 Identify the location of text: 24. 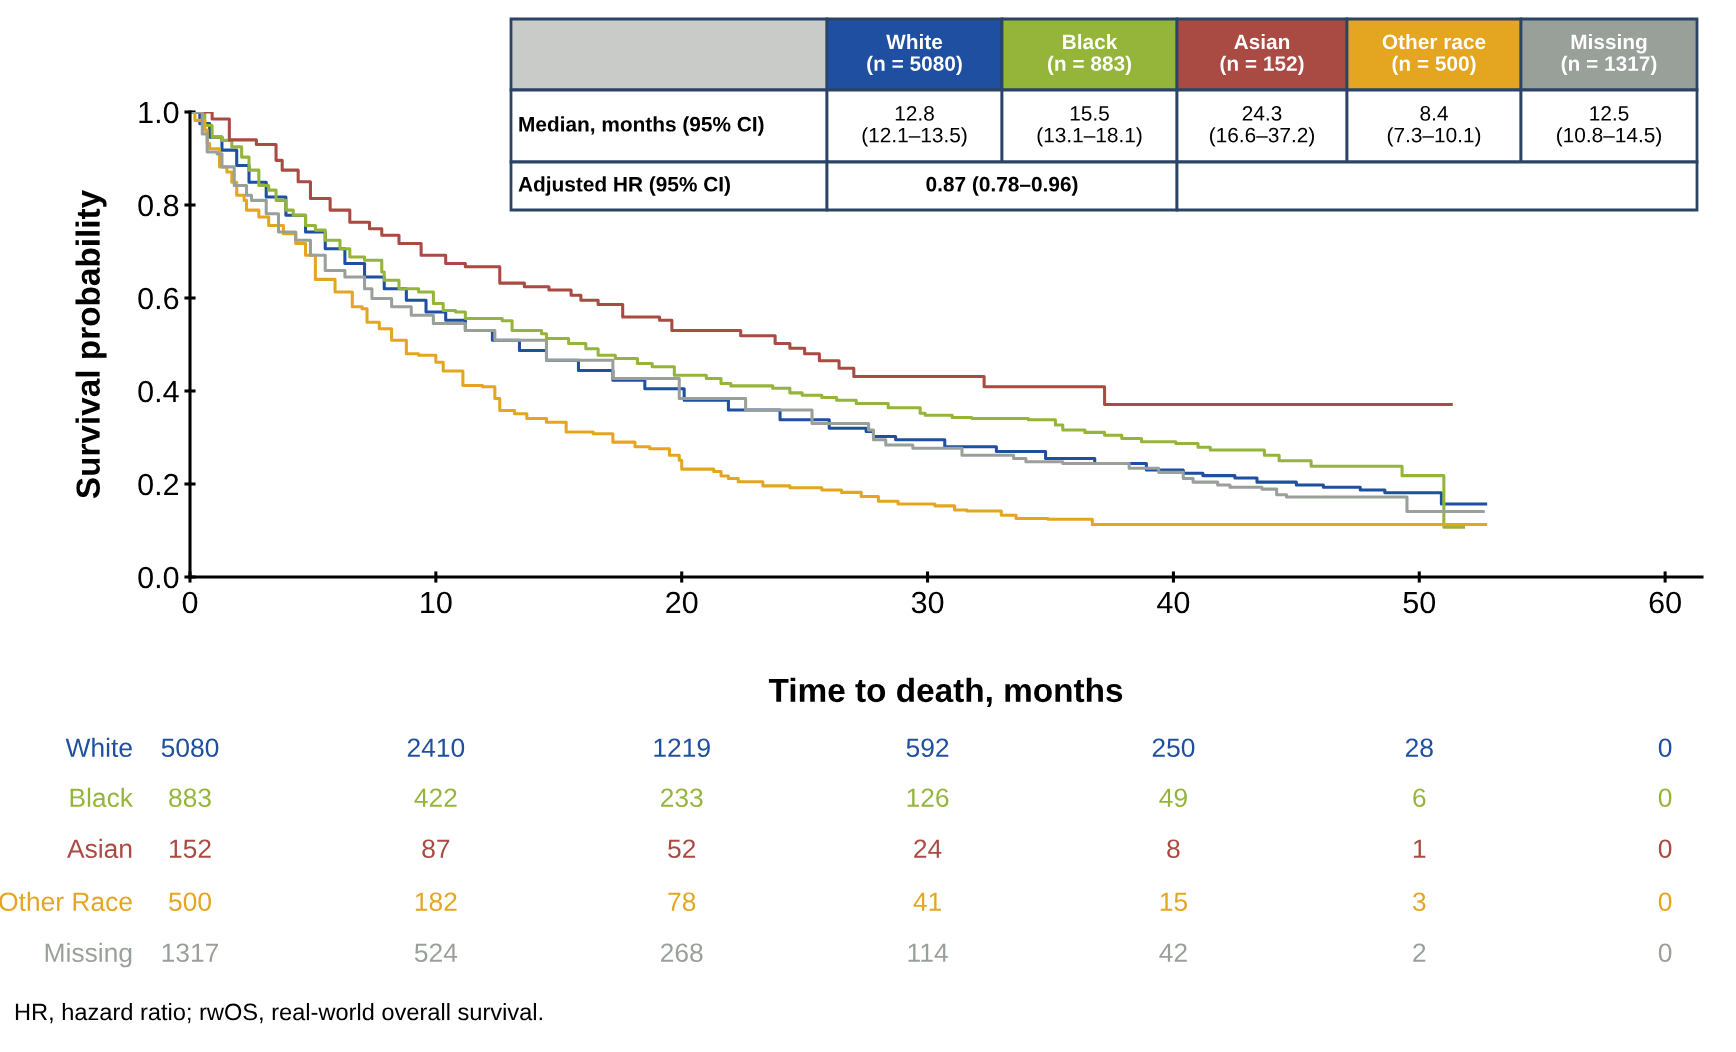
(928, 848).